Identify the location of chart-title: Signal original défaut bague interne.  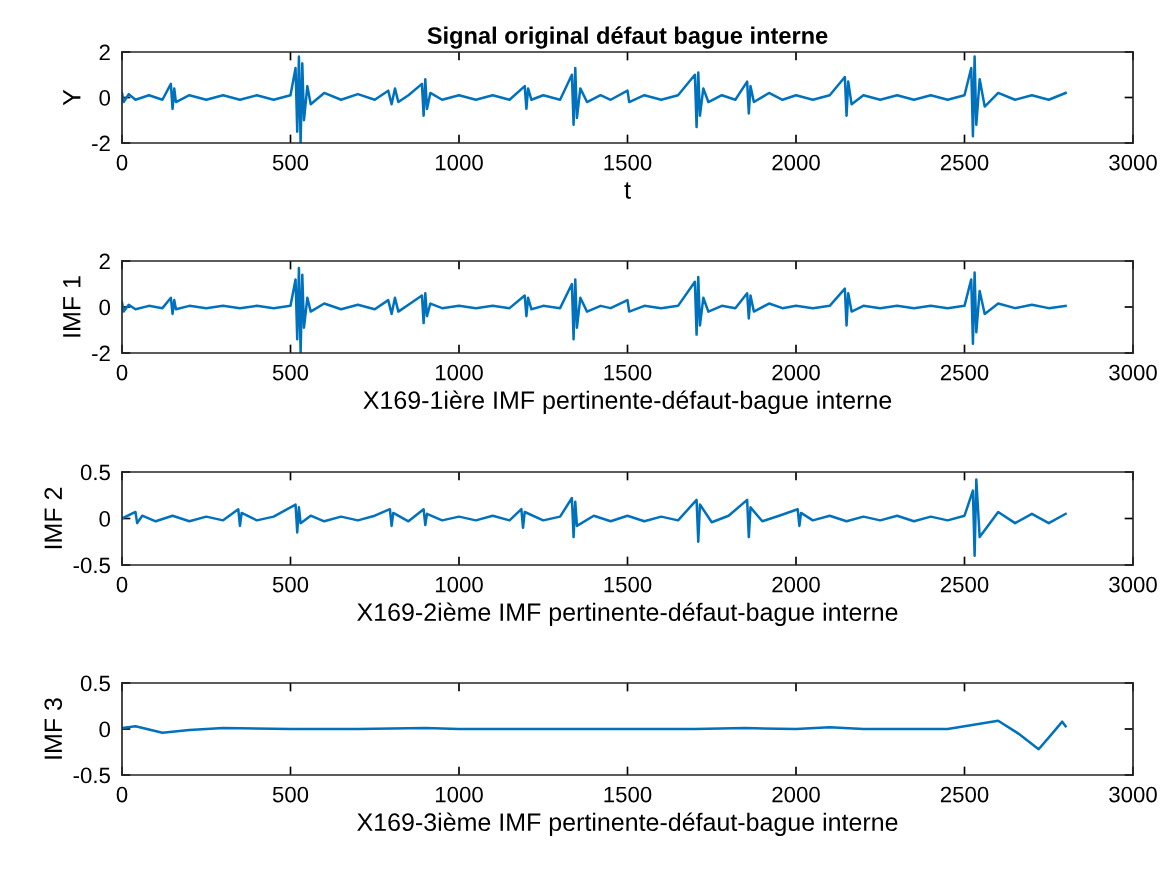
(627, 37).